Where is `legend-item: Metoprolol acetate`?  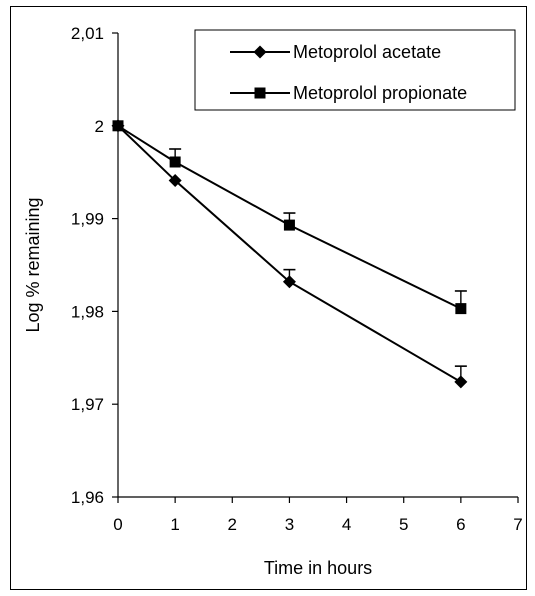 legend-item: Metoprolol acetate is located at coordinates (335, 52).